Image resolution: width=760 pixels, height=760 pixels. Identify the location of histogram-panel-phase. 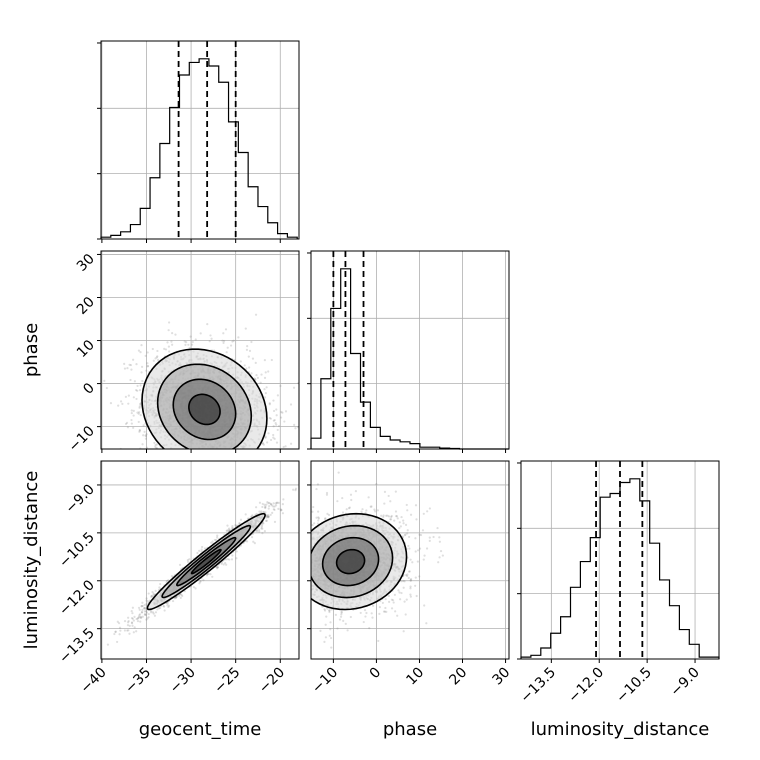
(410, 350).